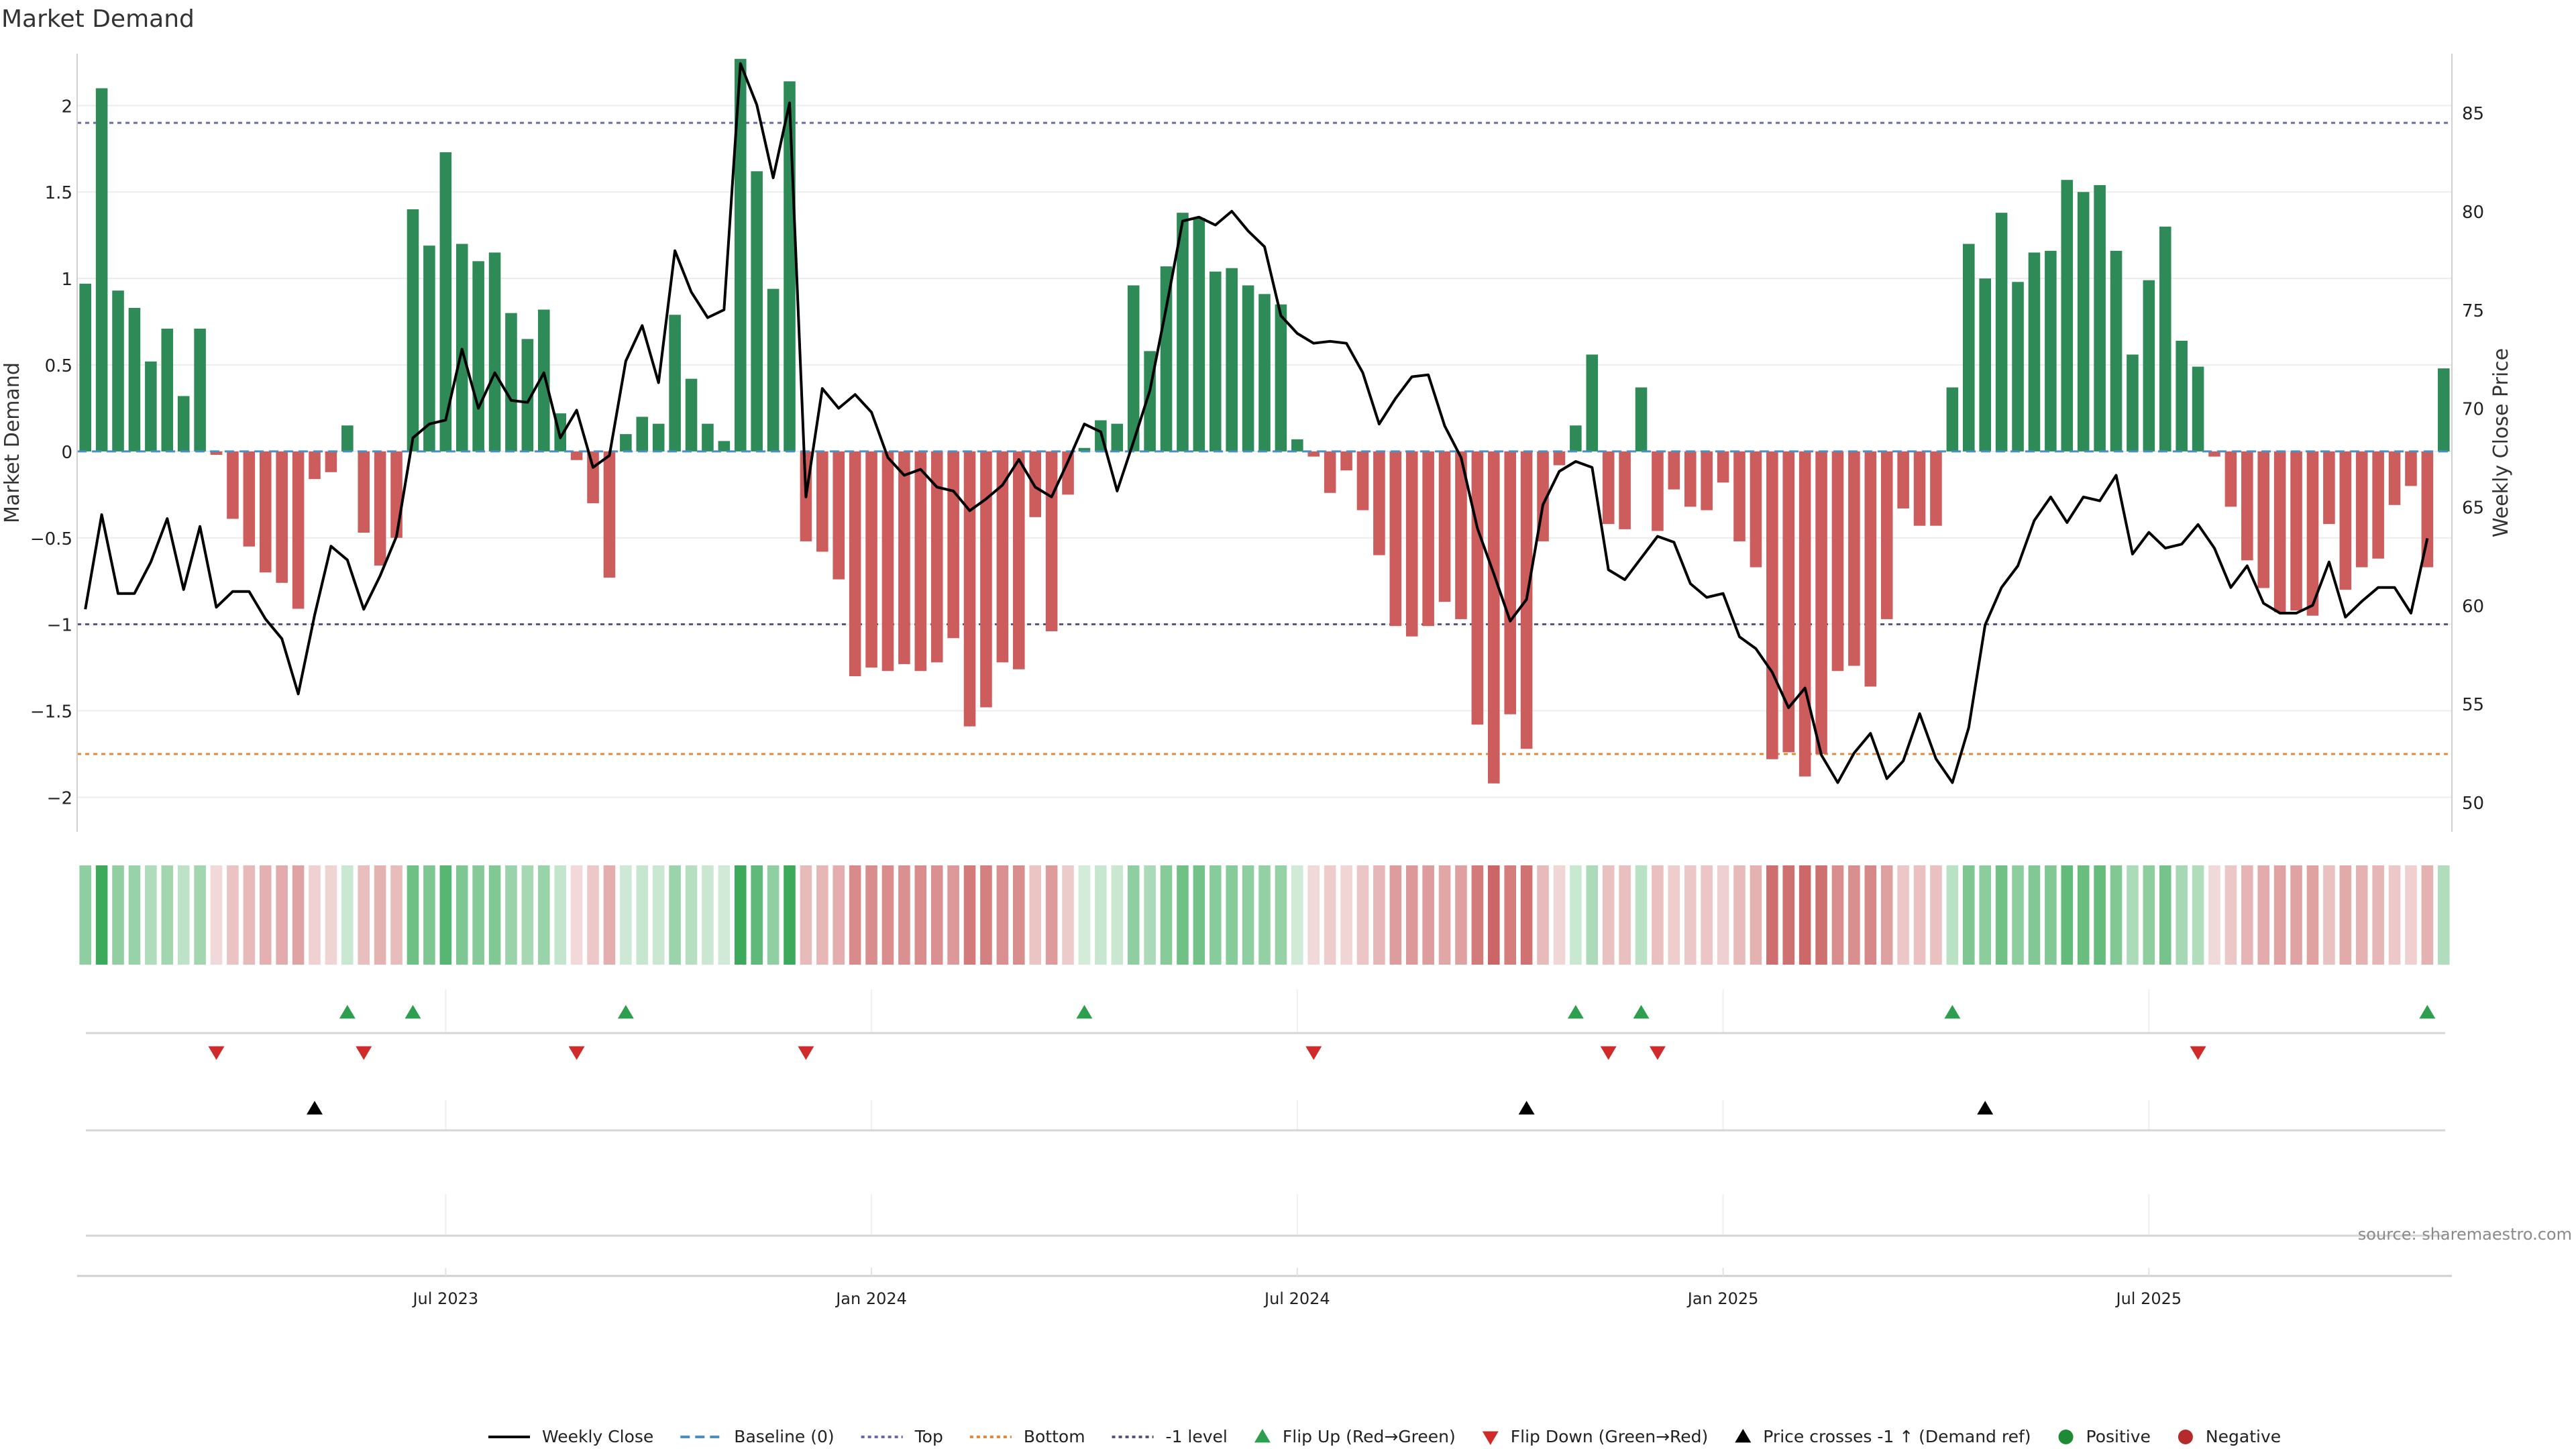 The image size is (2576, 1449). I want to click on left-tick-label: 0, so click(66, 453).